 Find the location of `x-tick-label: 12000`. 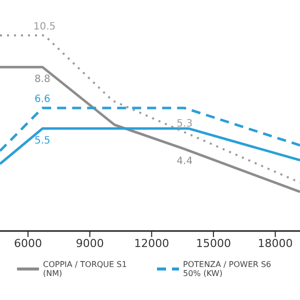

x-tick-label: 12000 is located at coordinates (152, 243).